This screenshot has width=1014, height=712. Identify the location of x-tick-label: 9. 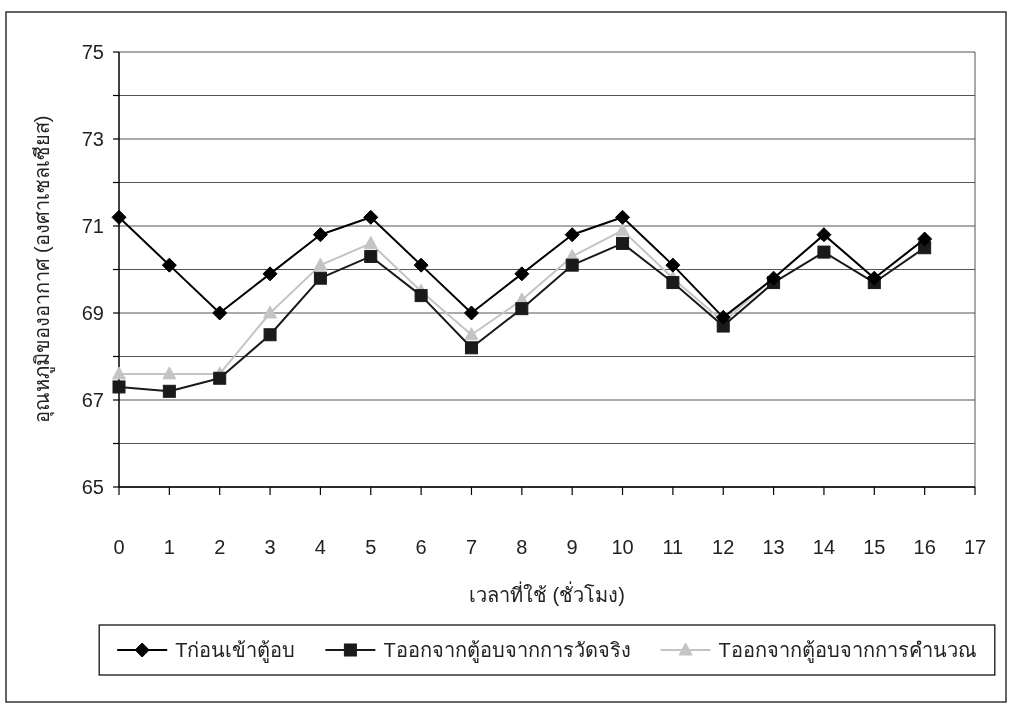
(572, 547).